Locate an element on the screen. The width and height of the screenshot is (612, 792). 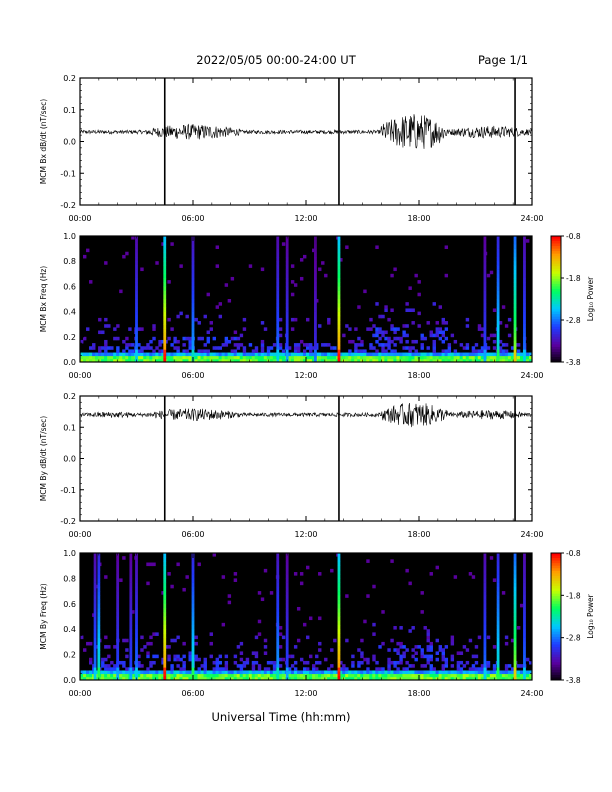
x-axis-title: Universal Time (hh:mm) is located at coordinates (280, 717).